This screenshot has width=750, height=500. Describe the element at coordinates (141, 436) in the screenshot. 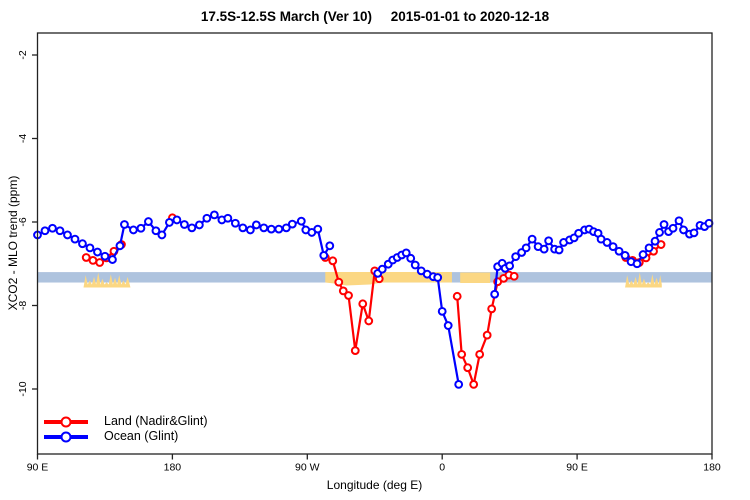

I see `legend-label: Ocean (Glint)` at that location.